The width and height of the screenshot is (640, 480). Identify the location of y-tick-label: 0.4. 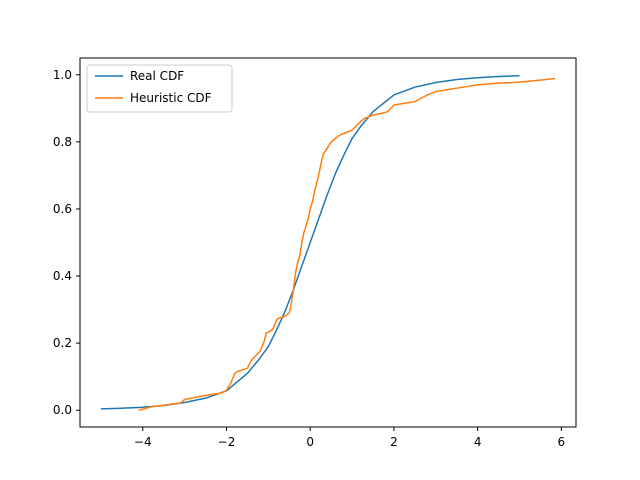
(62, 276).